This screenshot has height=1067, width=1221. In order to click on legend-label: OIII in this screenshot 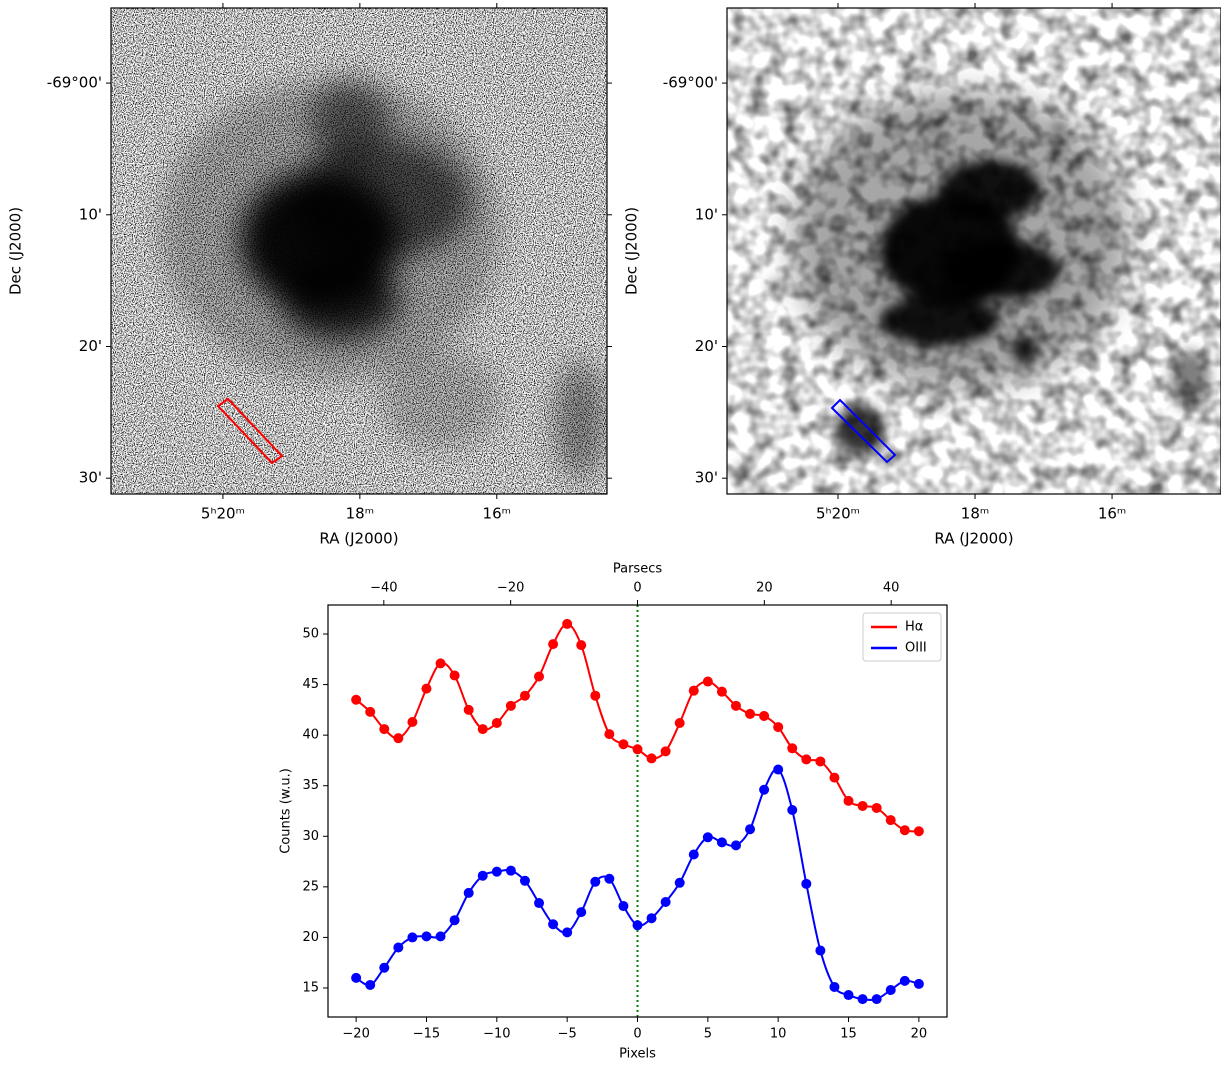, I will do `click(916, 648)`.